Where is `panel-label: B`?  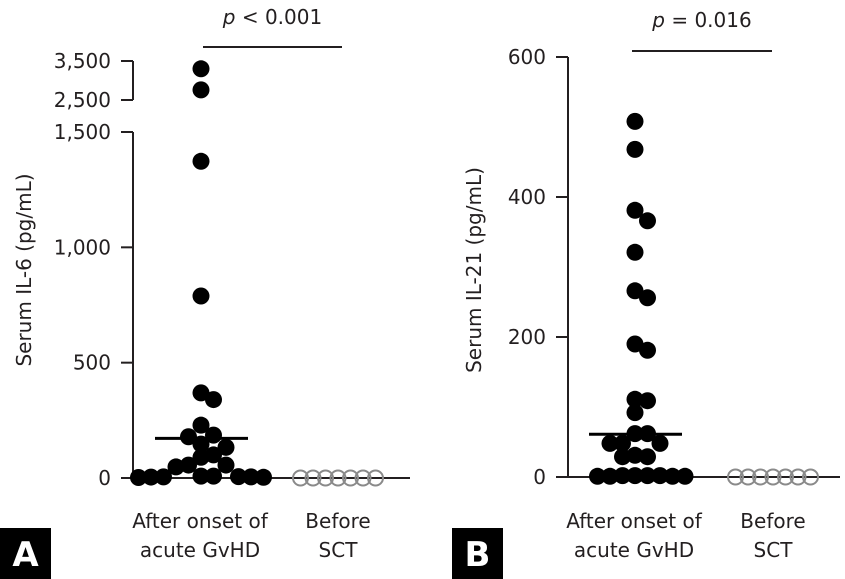
panel-label: B is located at coordinates (478, 555).